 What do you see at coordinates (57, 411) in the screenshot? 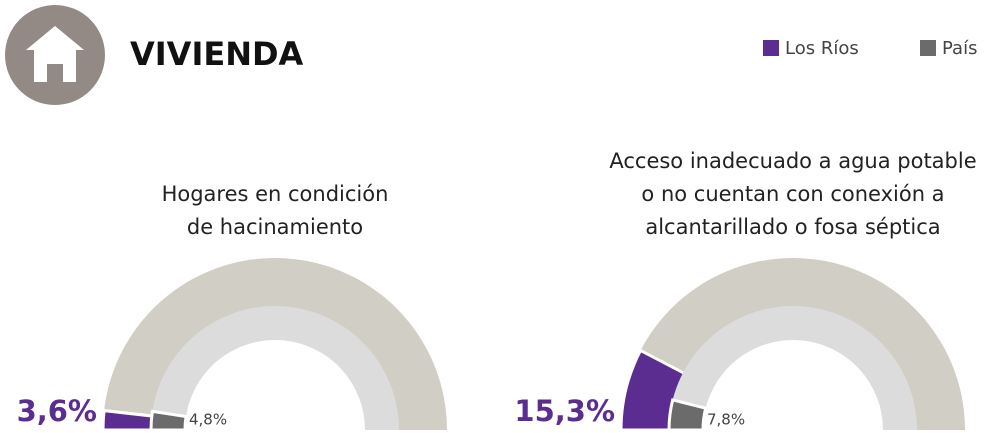
I see `value-label: 3,6%` at bounding box center [57, 411].